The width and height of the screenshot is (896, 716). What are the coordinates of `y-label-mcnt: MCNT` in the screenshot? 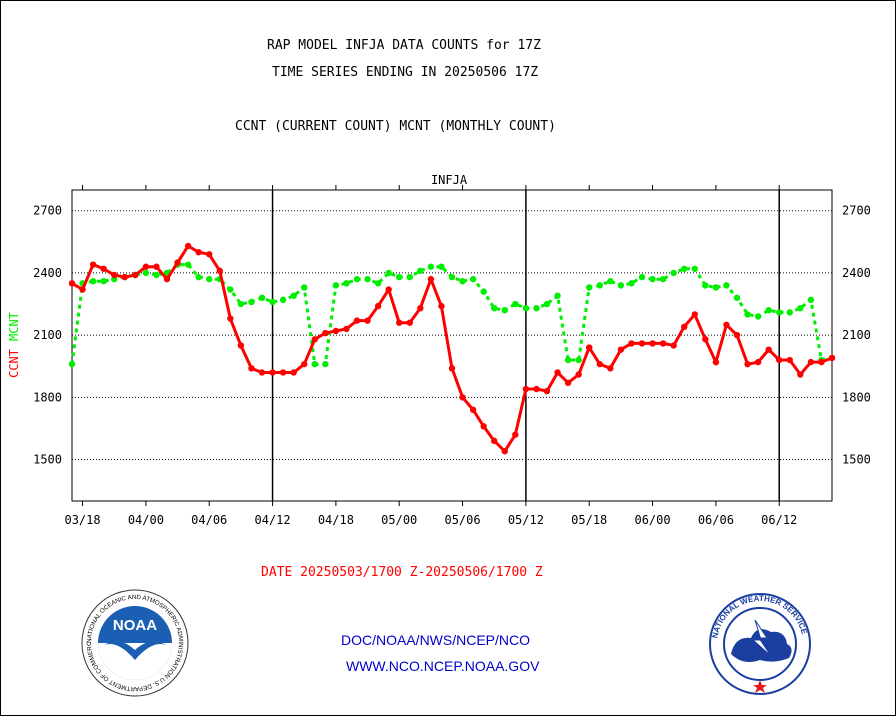 It's located at (14, 326).